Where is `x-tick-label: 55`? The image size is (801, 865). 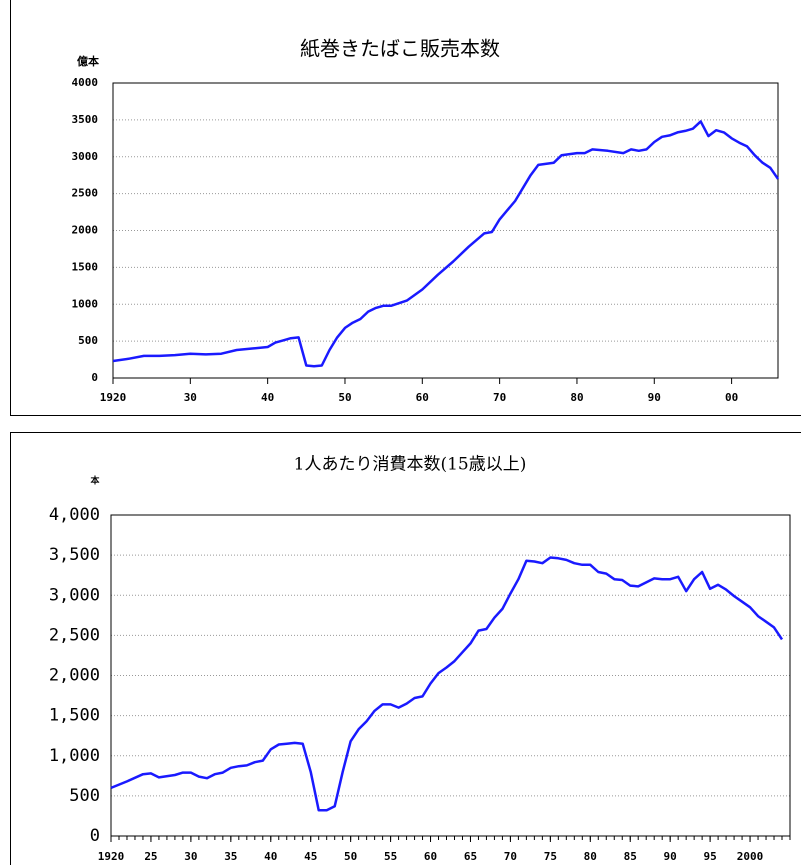
x-tick-label: 55 is located at coordinates (390, 856).